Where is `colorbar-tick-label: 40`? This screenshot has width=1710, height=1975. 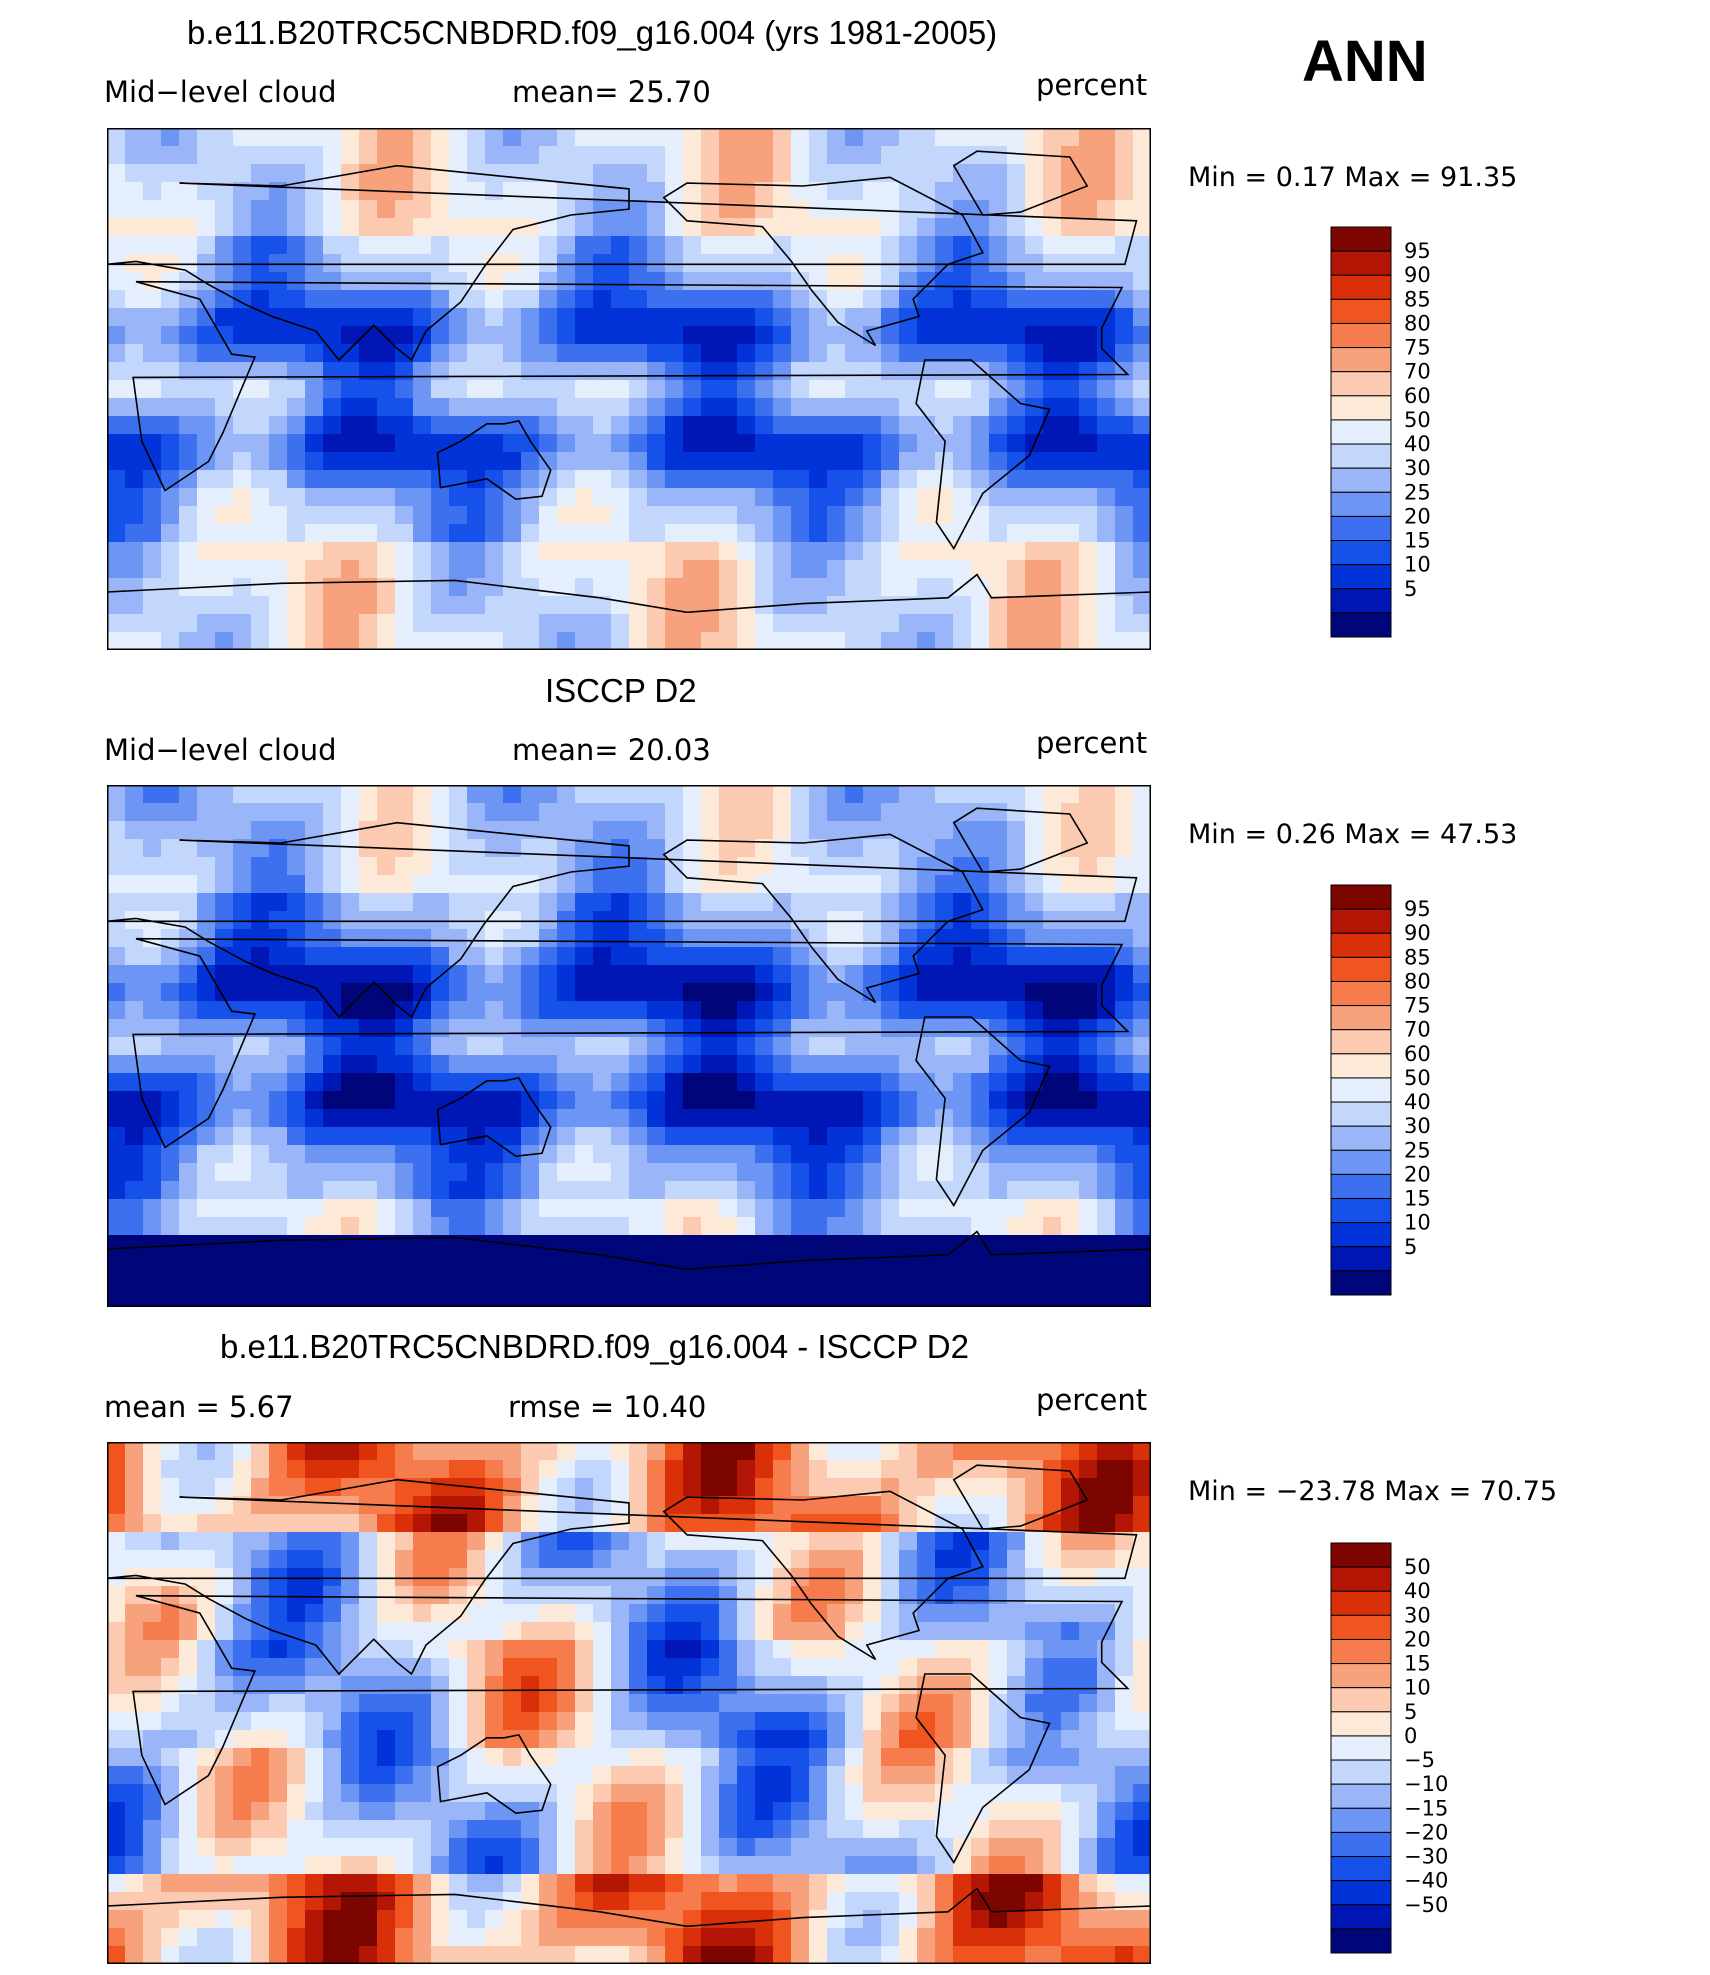 colorbar-tick-label: 40 is located at coordinates (1417, 444).